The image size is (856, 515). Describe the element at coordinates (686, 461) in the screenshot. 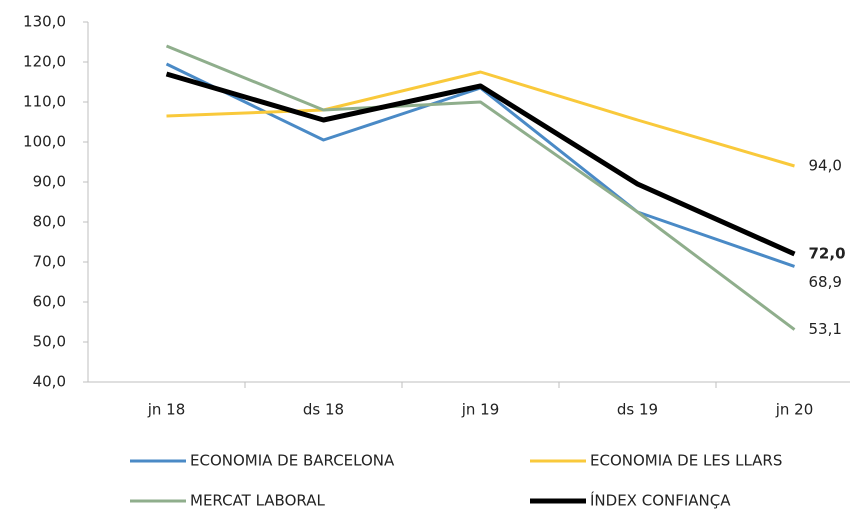

I see `legend-label: ECONOMIA DE LES LLARS` at that location.